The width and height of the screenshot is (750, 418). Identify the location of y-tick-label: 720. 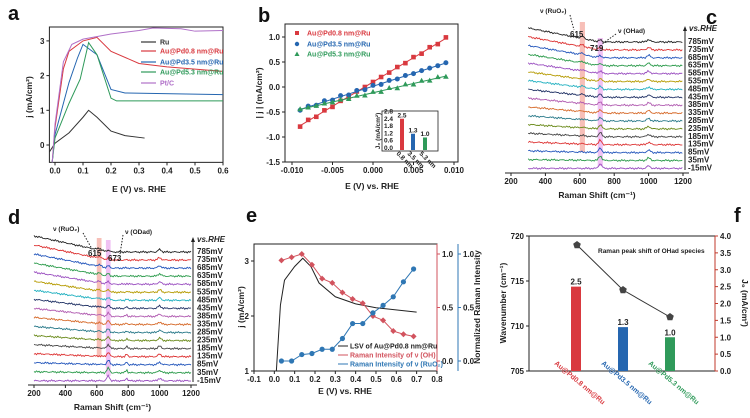
(518, 236).